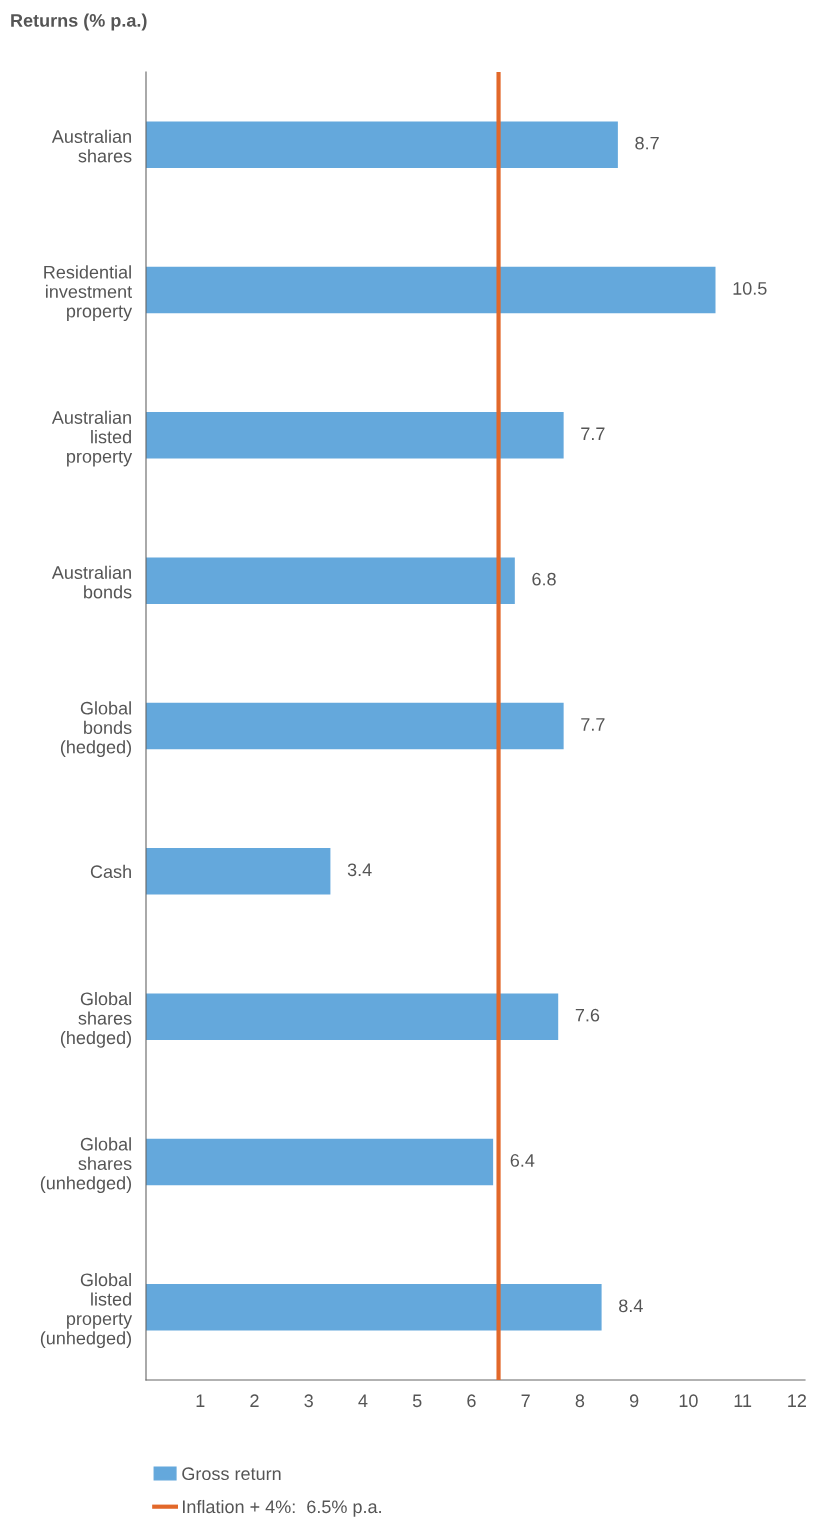 The height and width of the screenshot is (1533, 822). What do you see at coordinates (522, 1160) in the screenshot?
I see `data-label: 6.4` at bounding box center [522, 1160].